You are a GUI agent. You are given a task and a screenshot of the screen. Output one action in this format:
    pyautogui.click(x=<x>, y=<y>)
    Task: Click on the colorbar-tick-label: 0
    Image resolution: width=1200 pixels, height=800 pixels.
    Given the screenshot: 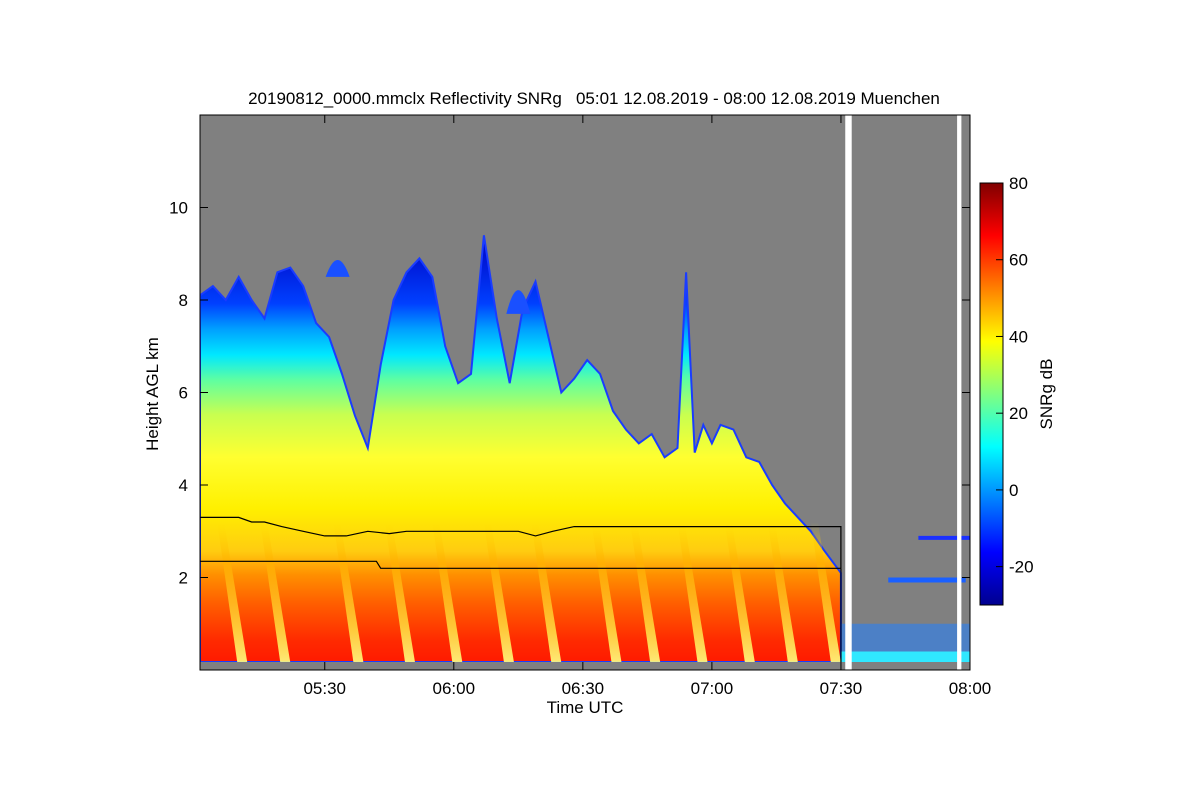 What is the action you would take?
    pyautogui.click(x=1013, y=490)
    